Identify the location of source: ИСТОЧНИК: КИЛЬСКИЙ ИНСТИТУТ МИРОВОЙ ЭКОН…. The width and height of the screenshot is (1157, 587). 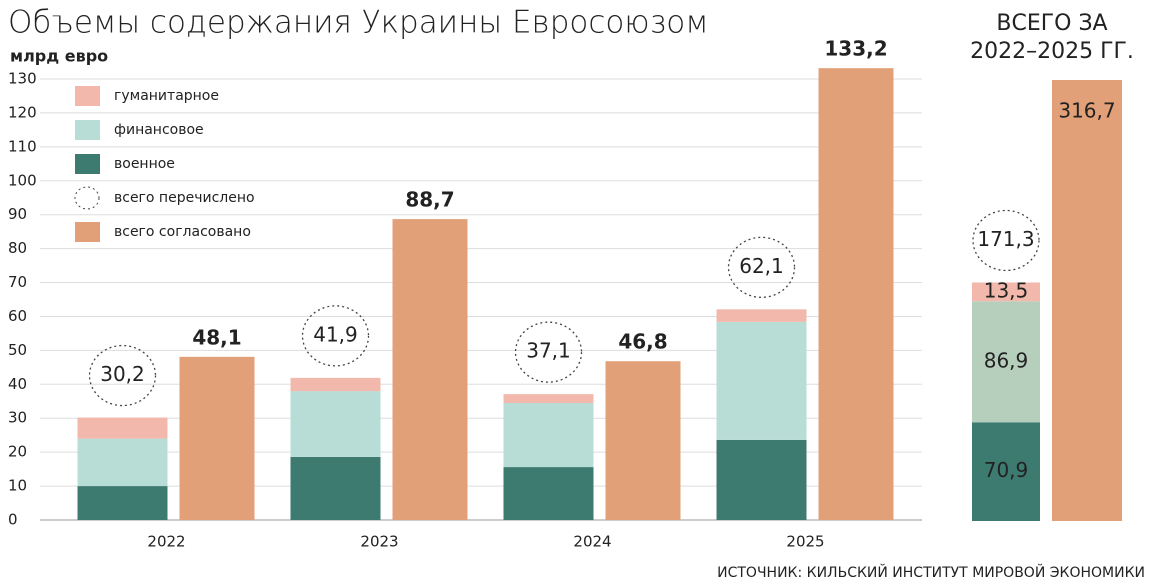
(931, 572).